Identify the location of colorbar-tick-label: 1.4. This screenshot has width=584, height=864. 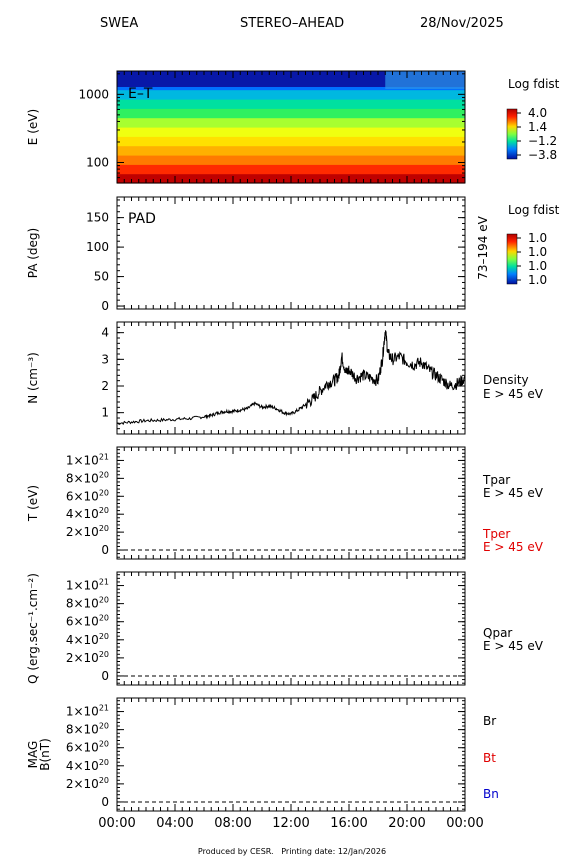
(537, 127).